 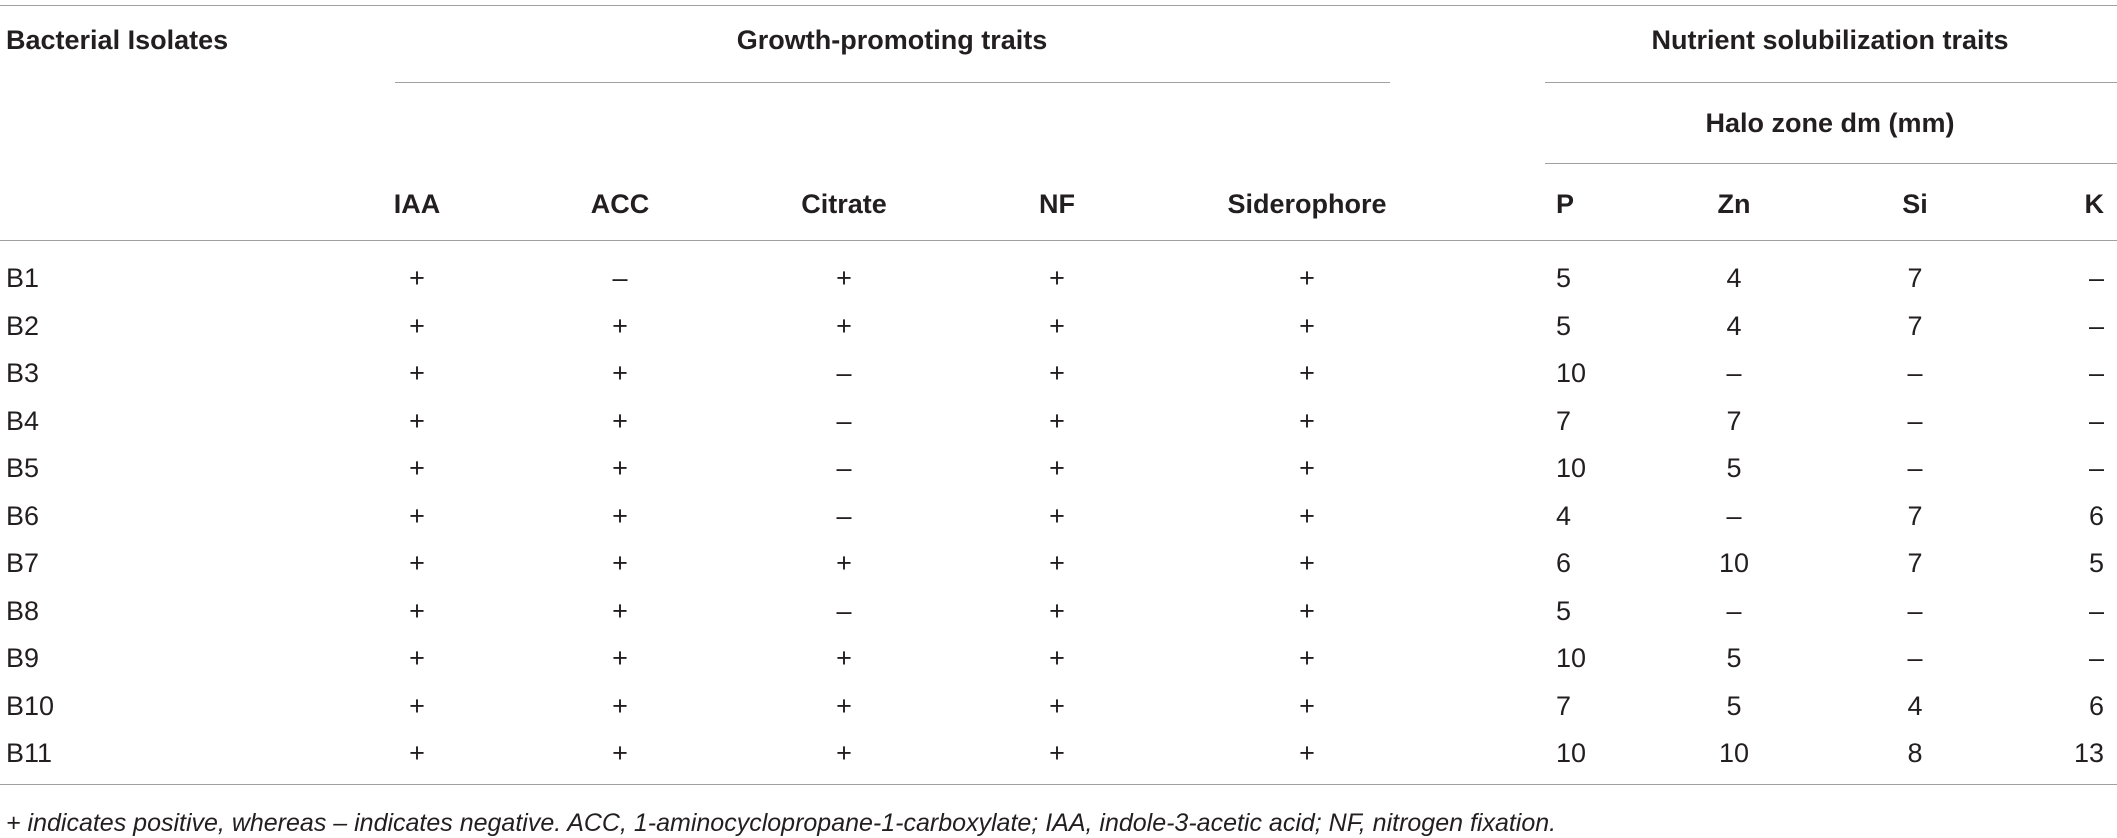 What do you see at coordinates (844, 204) in the screenshot?
I see `column-header: Citrate` at bounding box center [844, 204].